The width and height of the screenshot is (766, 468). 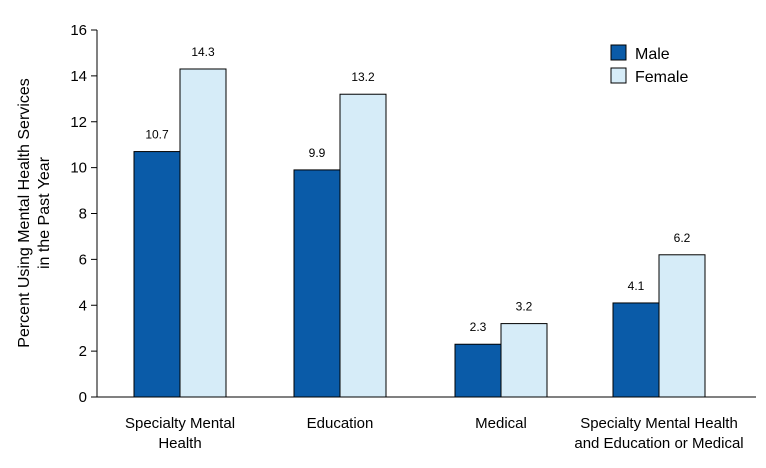 I want to click on legend-swatch-male, so click(x=618, y=52).